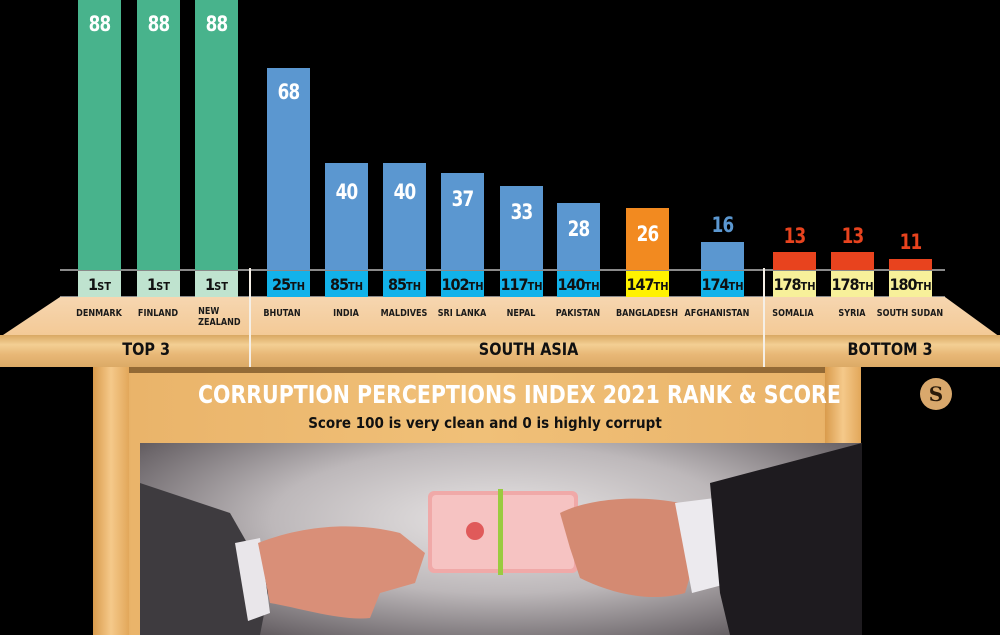  What do you see at coordinates (346, 313) in the screenshot?
I see `country-label-india: INDIA` at bounding box center [346, 313].